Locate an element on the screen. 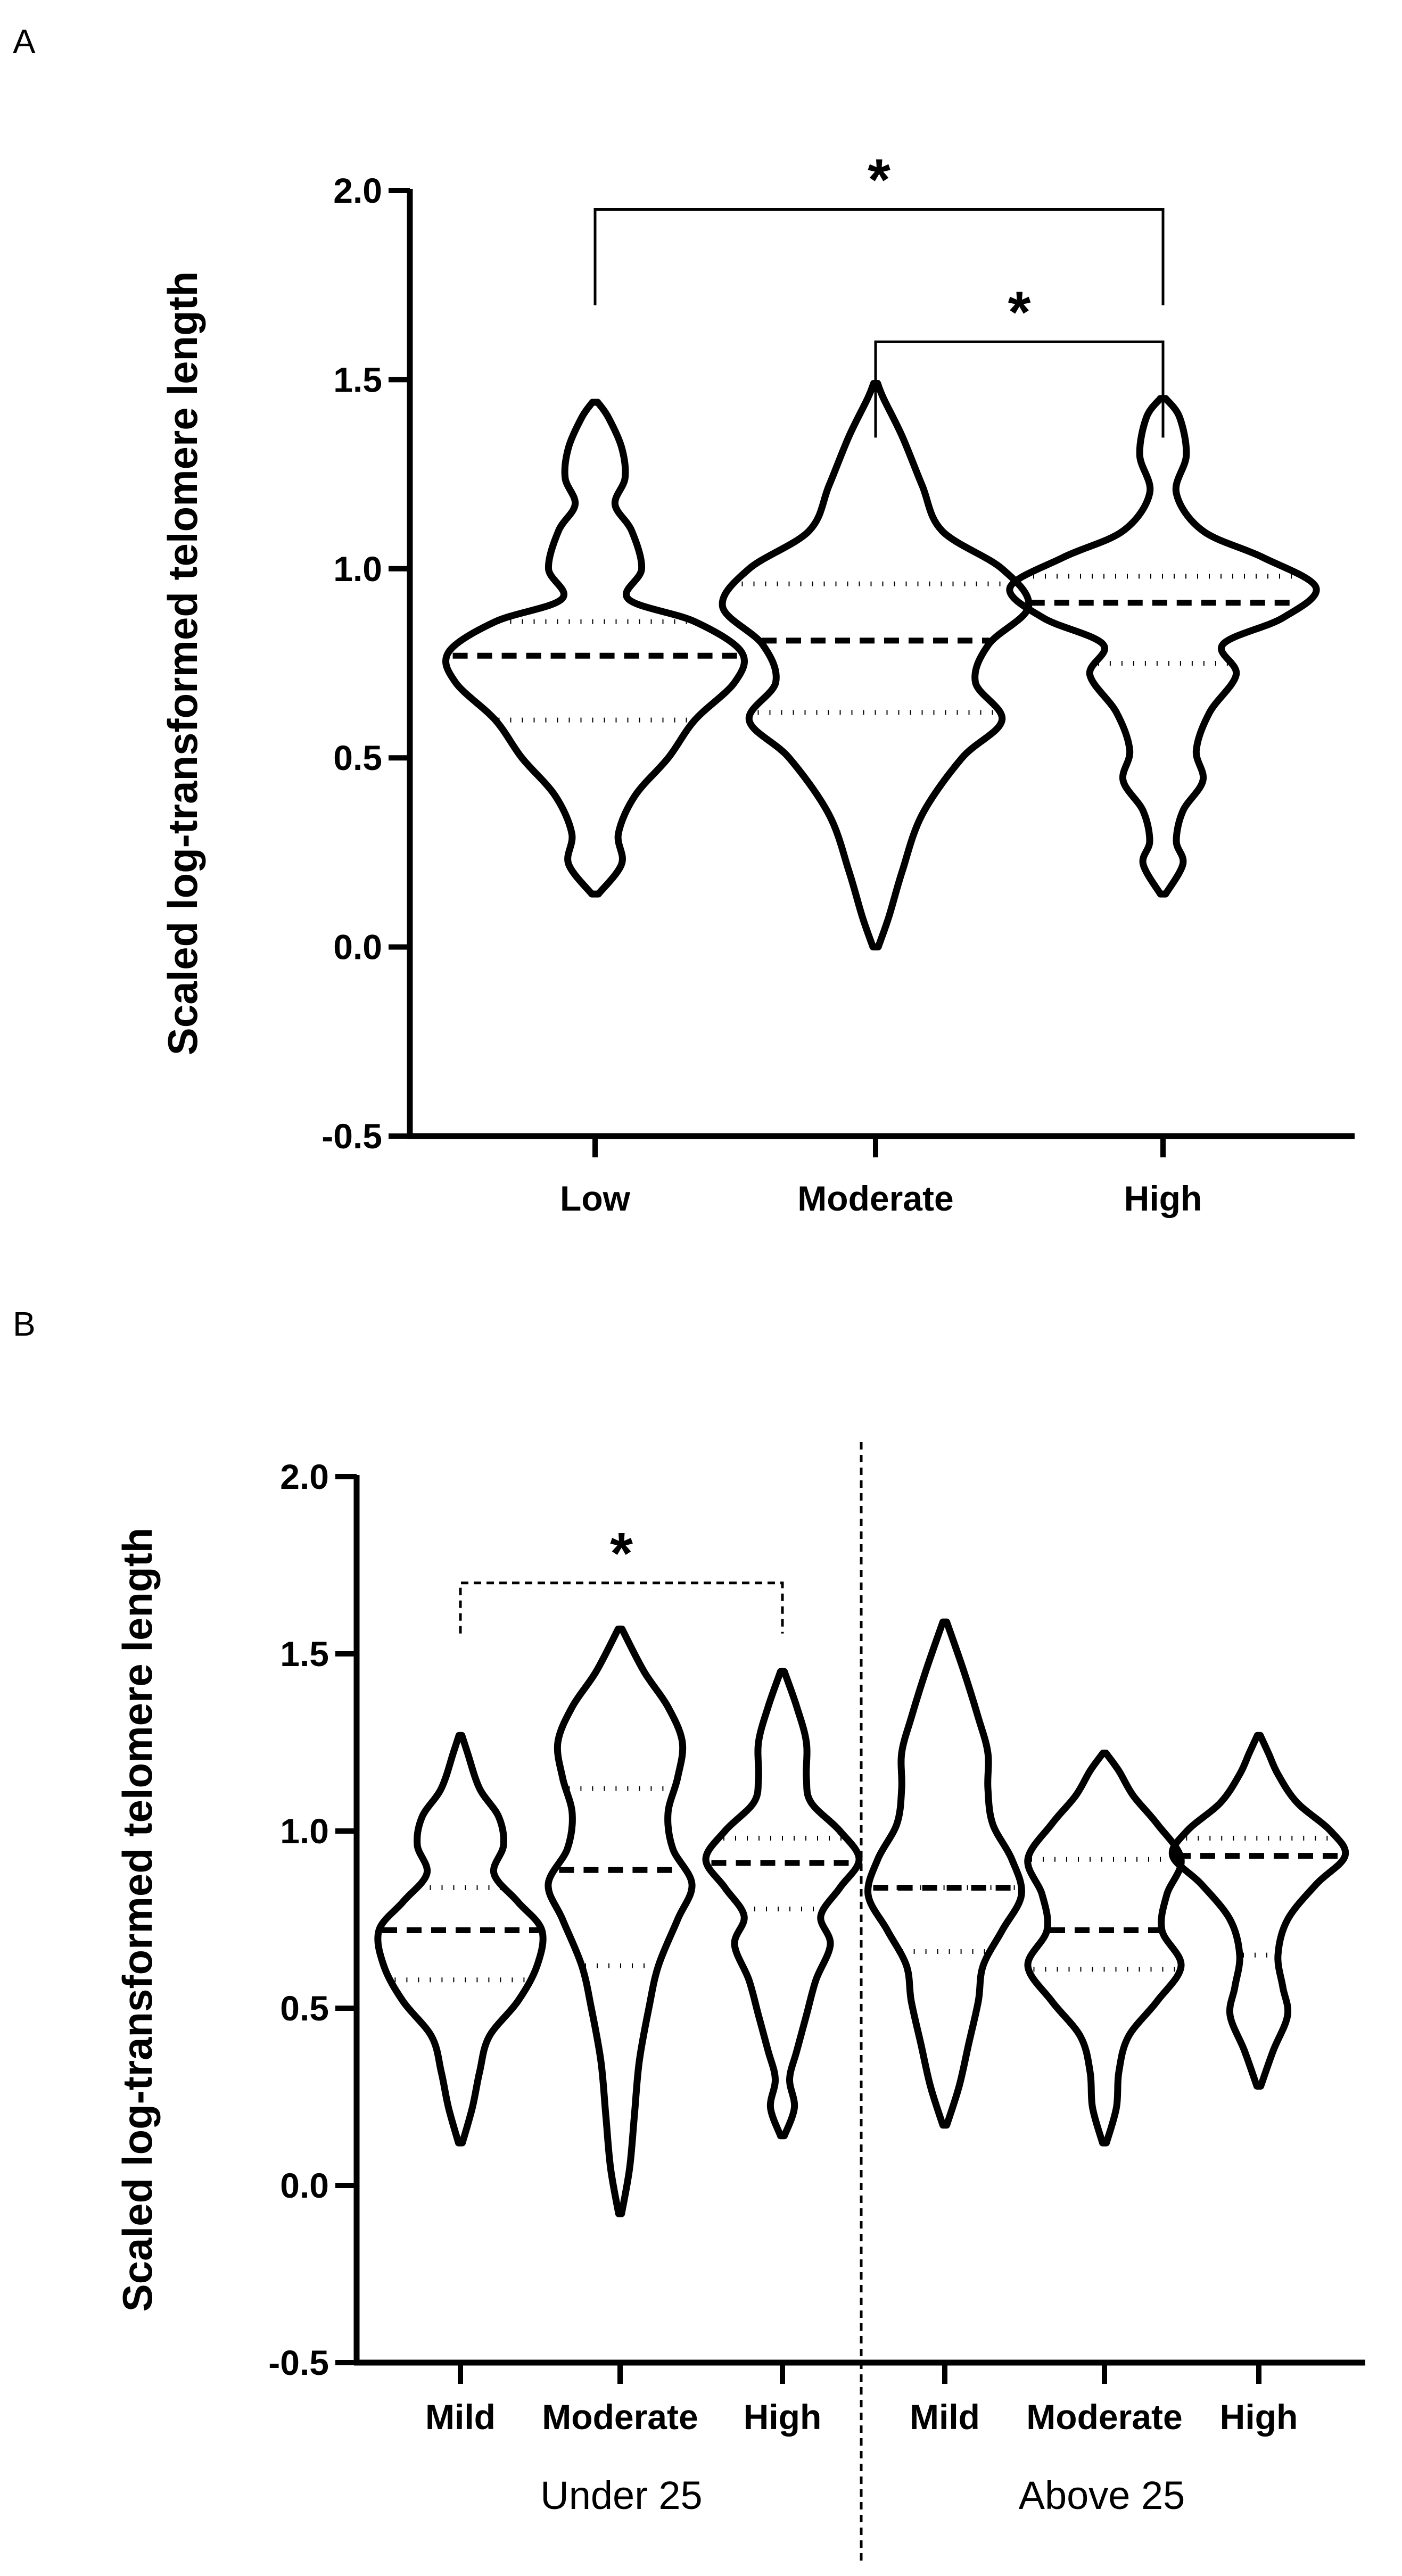 Image resolution: width=1402 pixels, height=2576 pixels. panel-b-letter: B is located at coordinates (24, 1324).